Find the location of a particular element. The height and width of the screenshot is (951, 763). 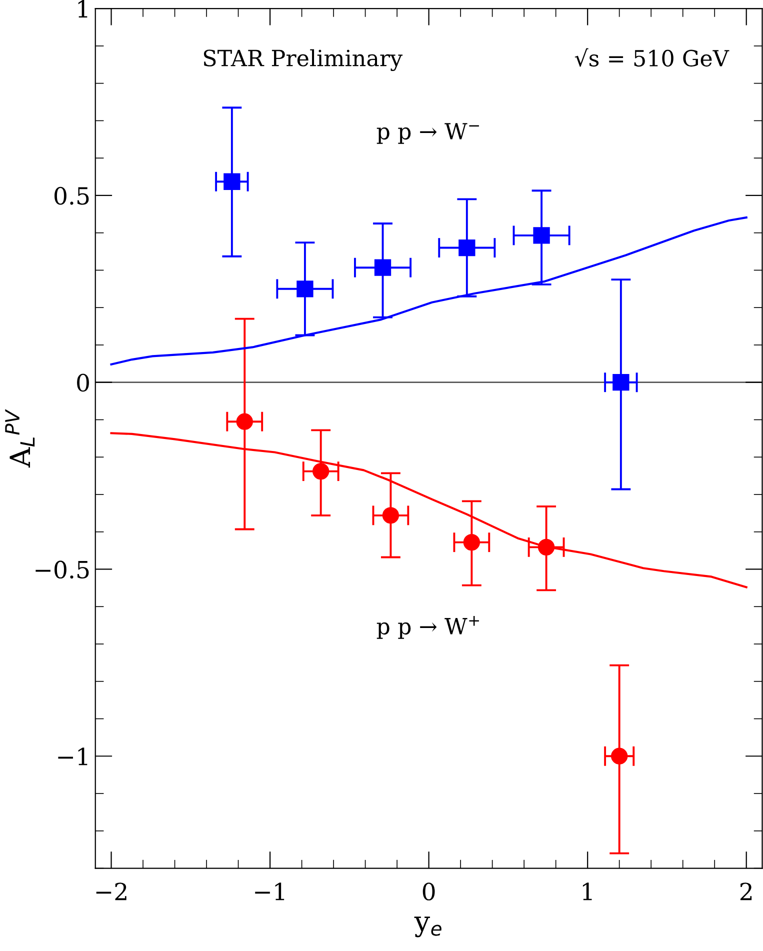

y-tick-label: −0.5 is located at coordinates (62, 569).